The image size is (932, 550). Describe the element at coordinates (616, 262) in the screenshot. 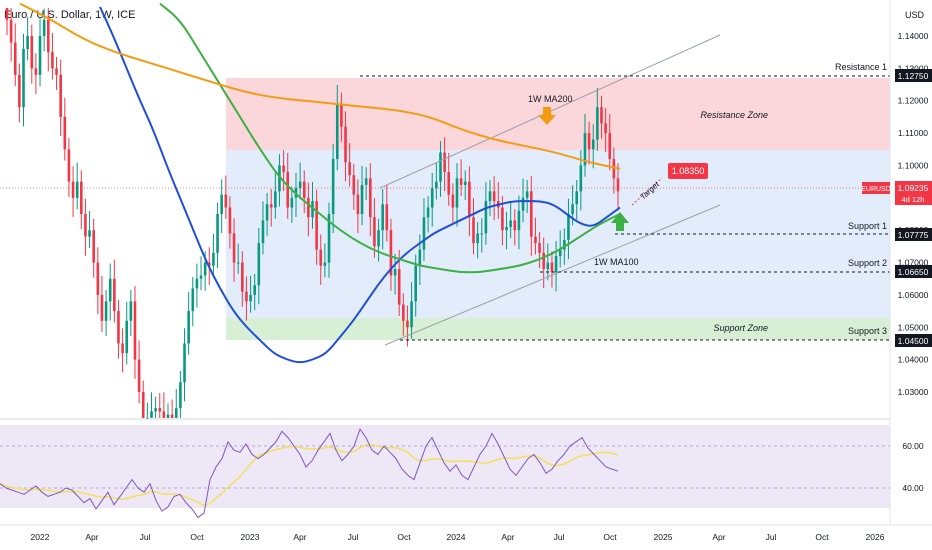

I see `ma100-label: 1W MA100` at that location.